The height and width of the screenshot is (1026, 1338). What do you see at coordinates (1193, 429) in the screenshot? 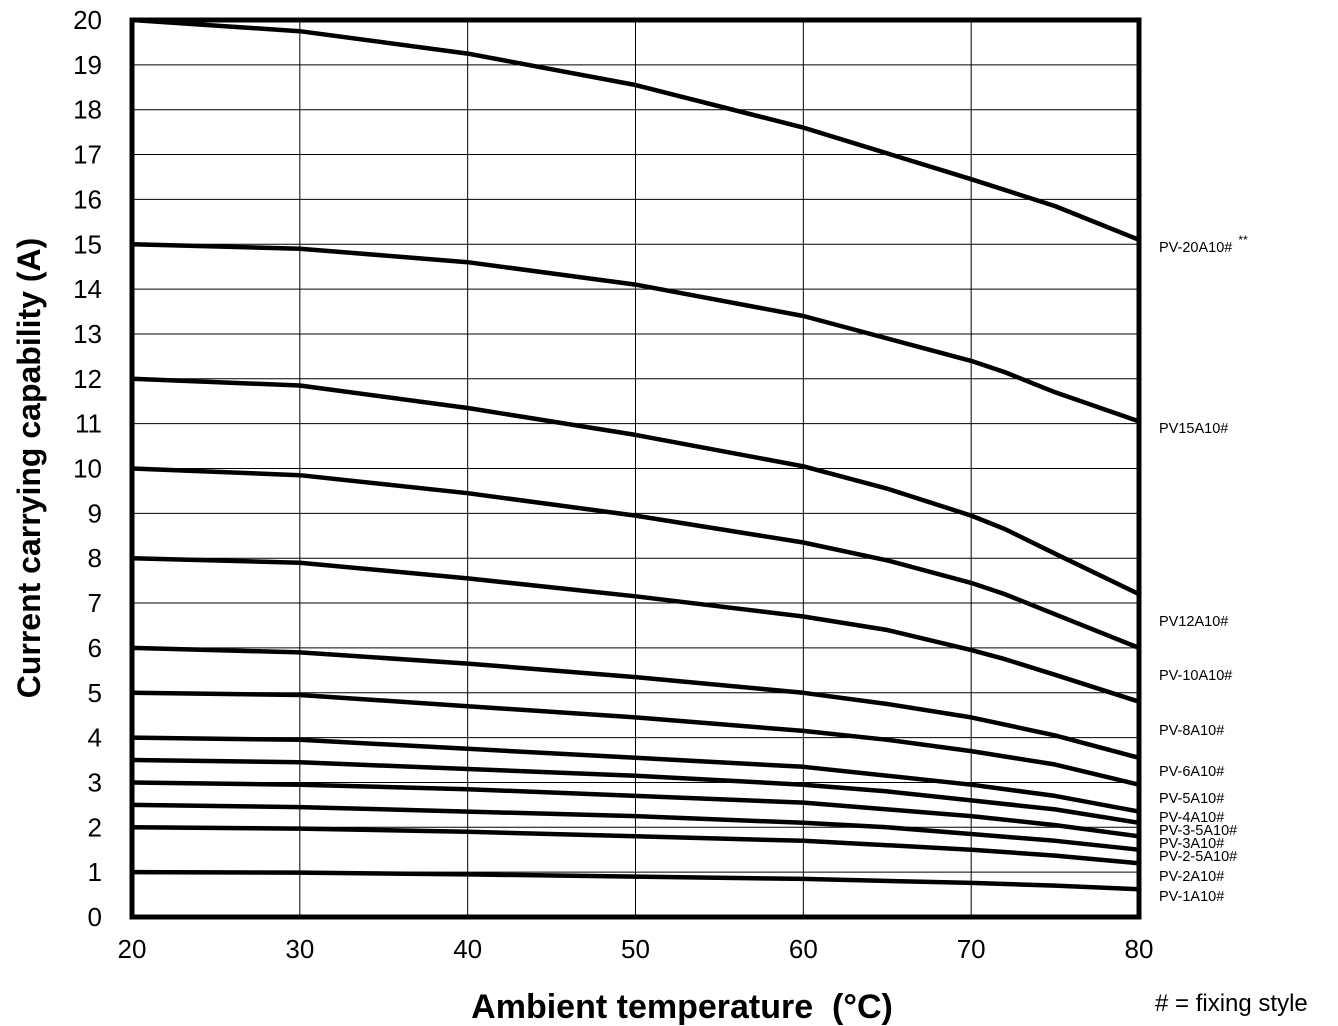
I see `series-label: PV15A10#` at bounding box center [1193, 429].